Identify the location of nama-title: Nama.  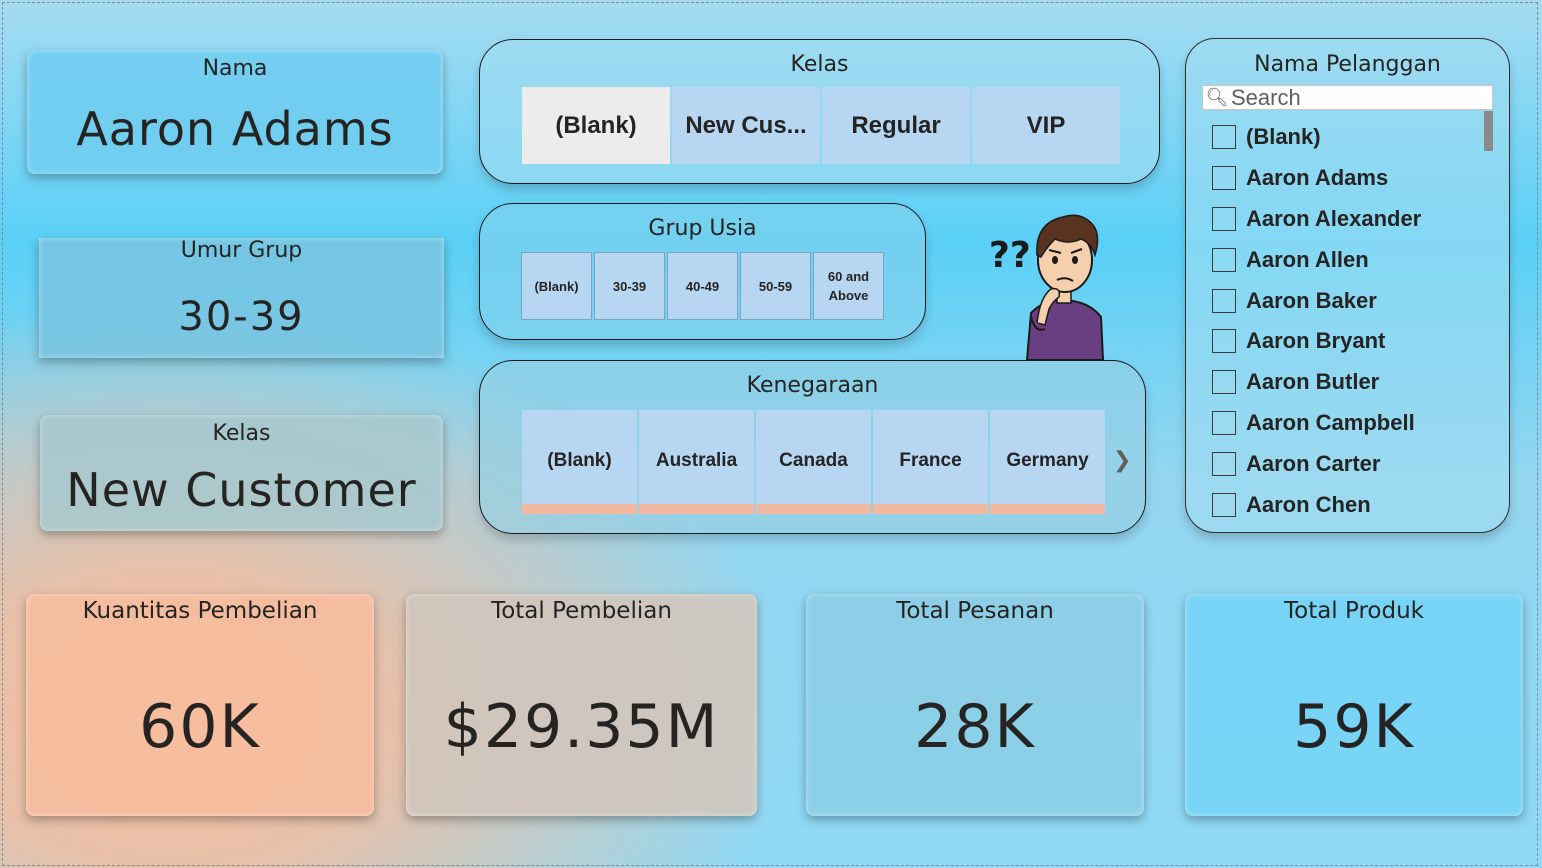
(235, 68).